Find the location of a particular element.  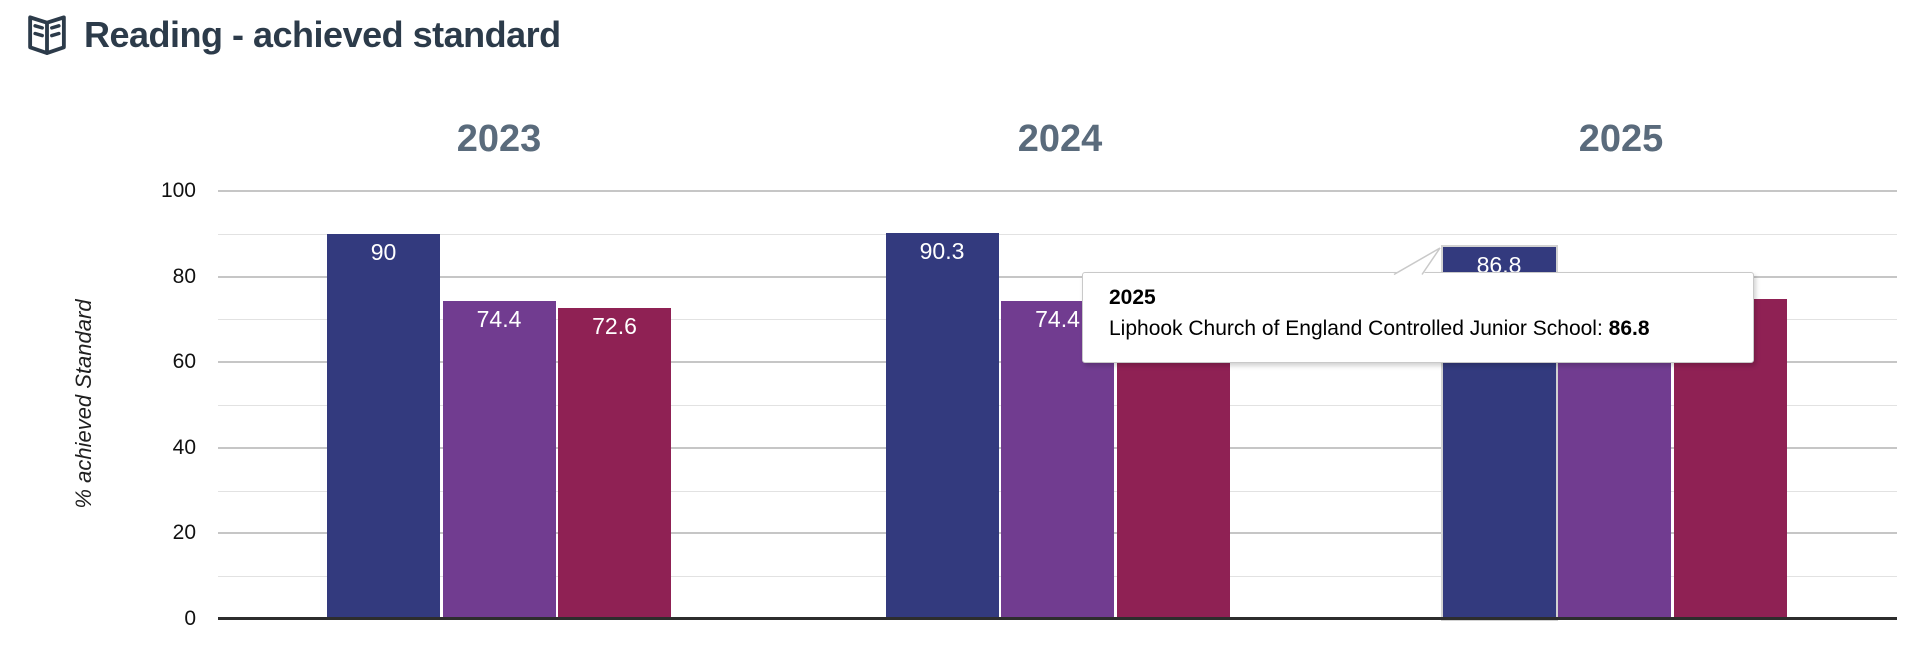

bar-value-label: 90 is located at coordinates (383, 251).